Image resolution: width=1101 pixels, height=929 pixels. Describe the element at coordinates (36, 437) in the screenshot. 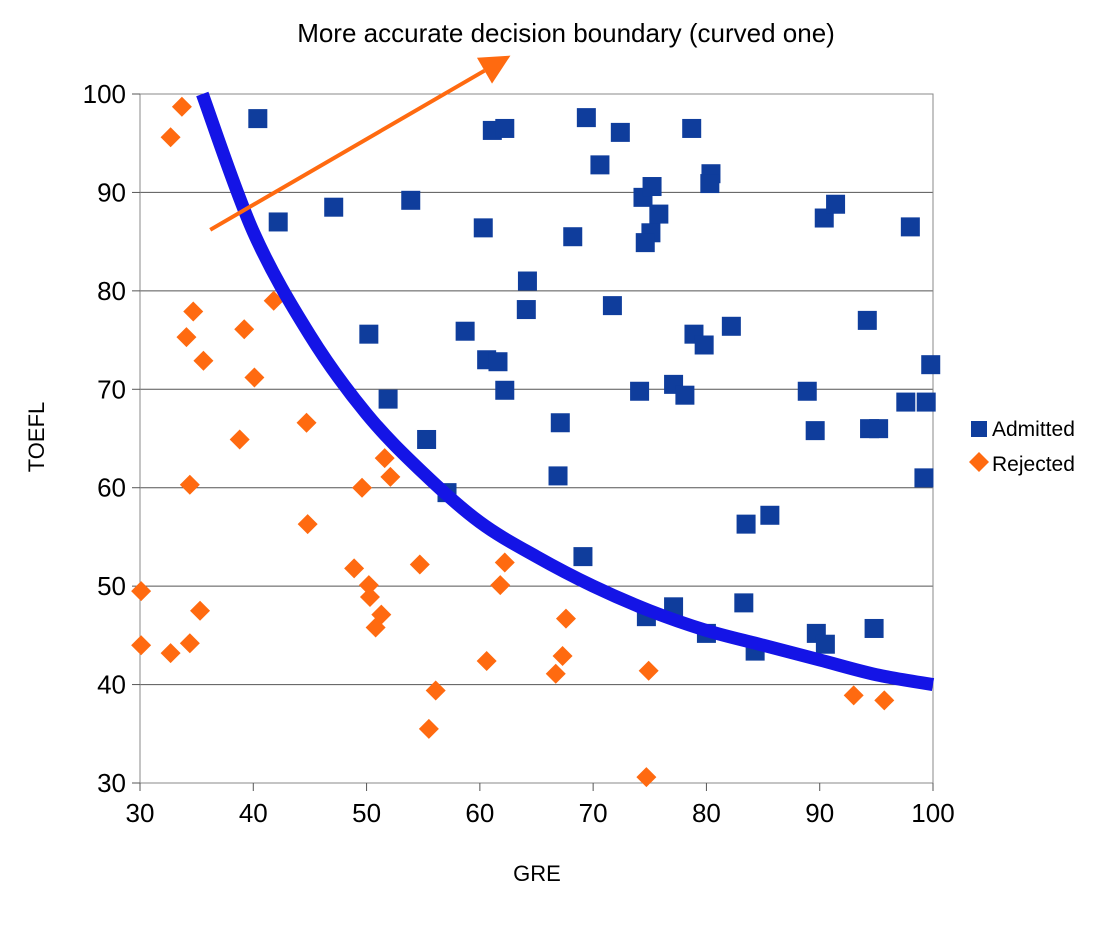

I see `y-axis-label: TOEFL` at that location.